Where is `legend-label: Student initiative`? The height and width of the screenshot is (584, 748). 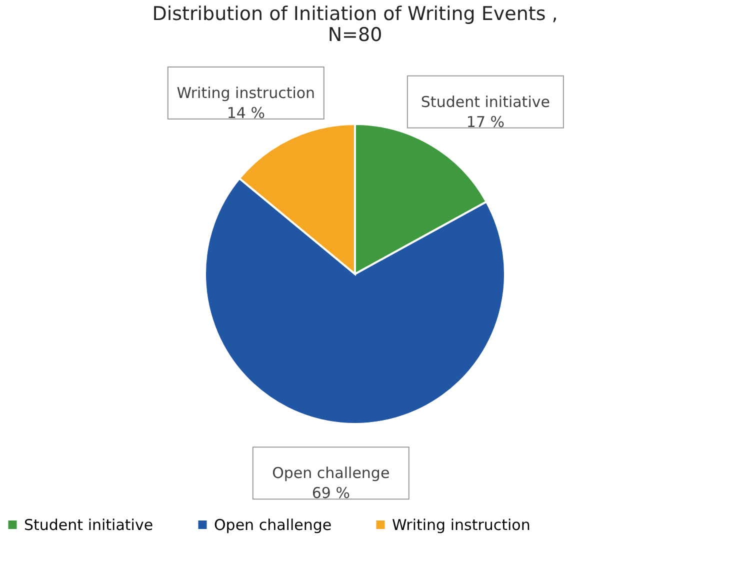 legend-label: Student initiative is located at coordinates (89, 525).